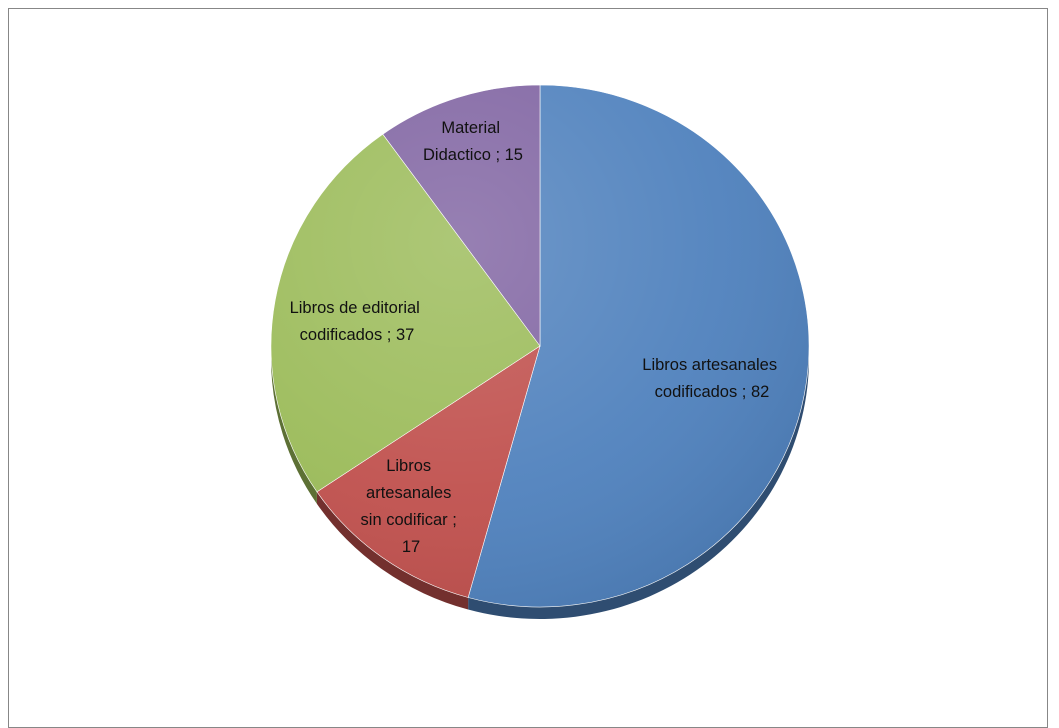  I want to click on data-label-material-didactico: Material Didactico ; 15, so click(473, 141).